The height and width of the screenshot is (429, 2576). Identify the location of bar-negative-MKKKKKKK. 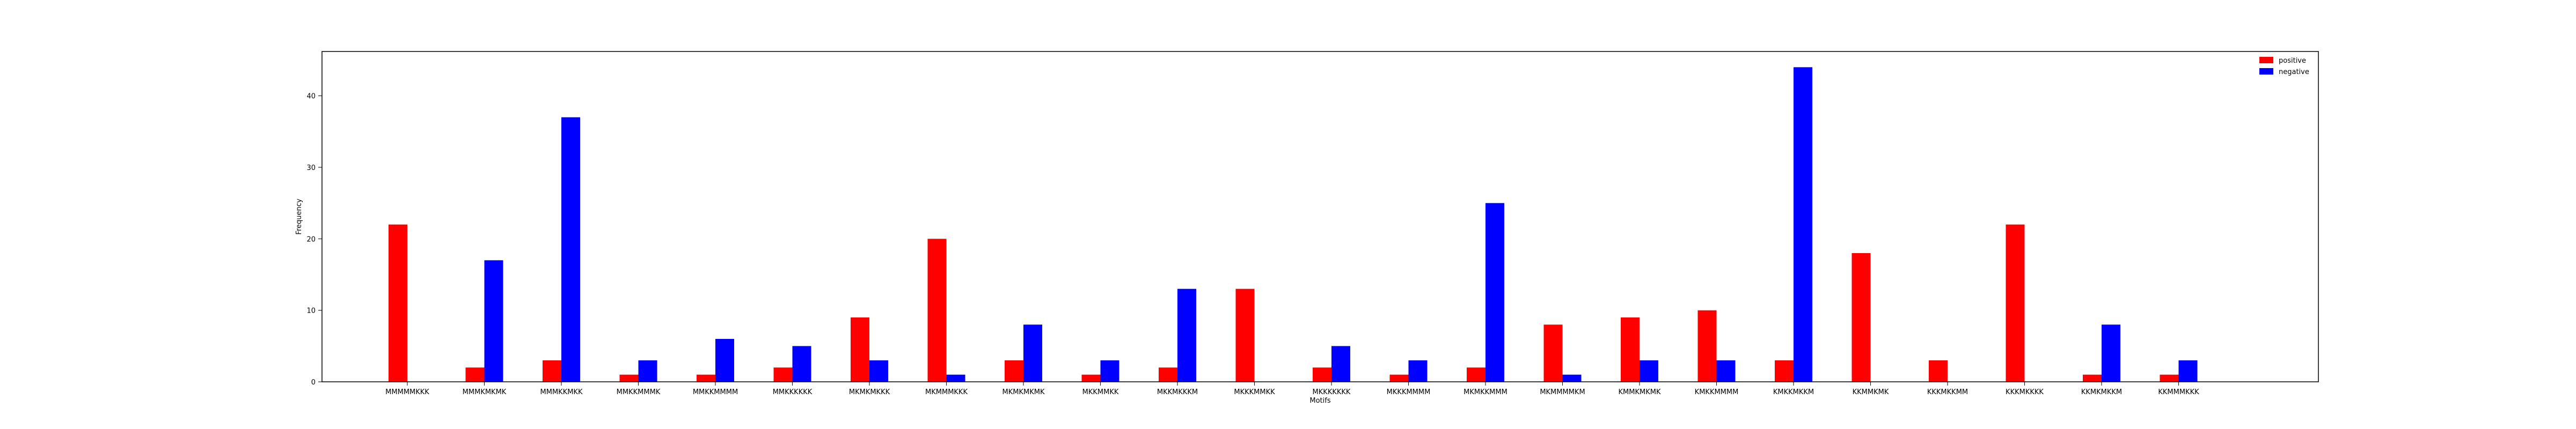
(1340, 364).